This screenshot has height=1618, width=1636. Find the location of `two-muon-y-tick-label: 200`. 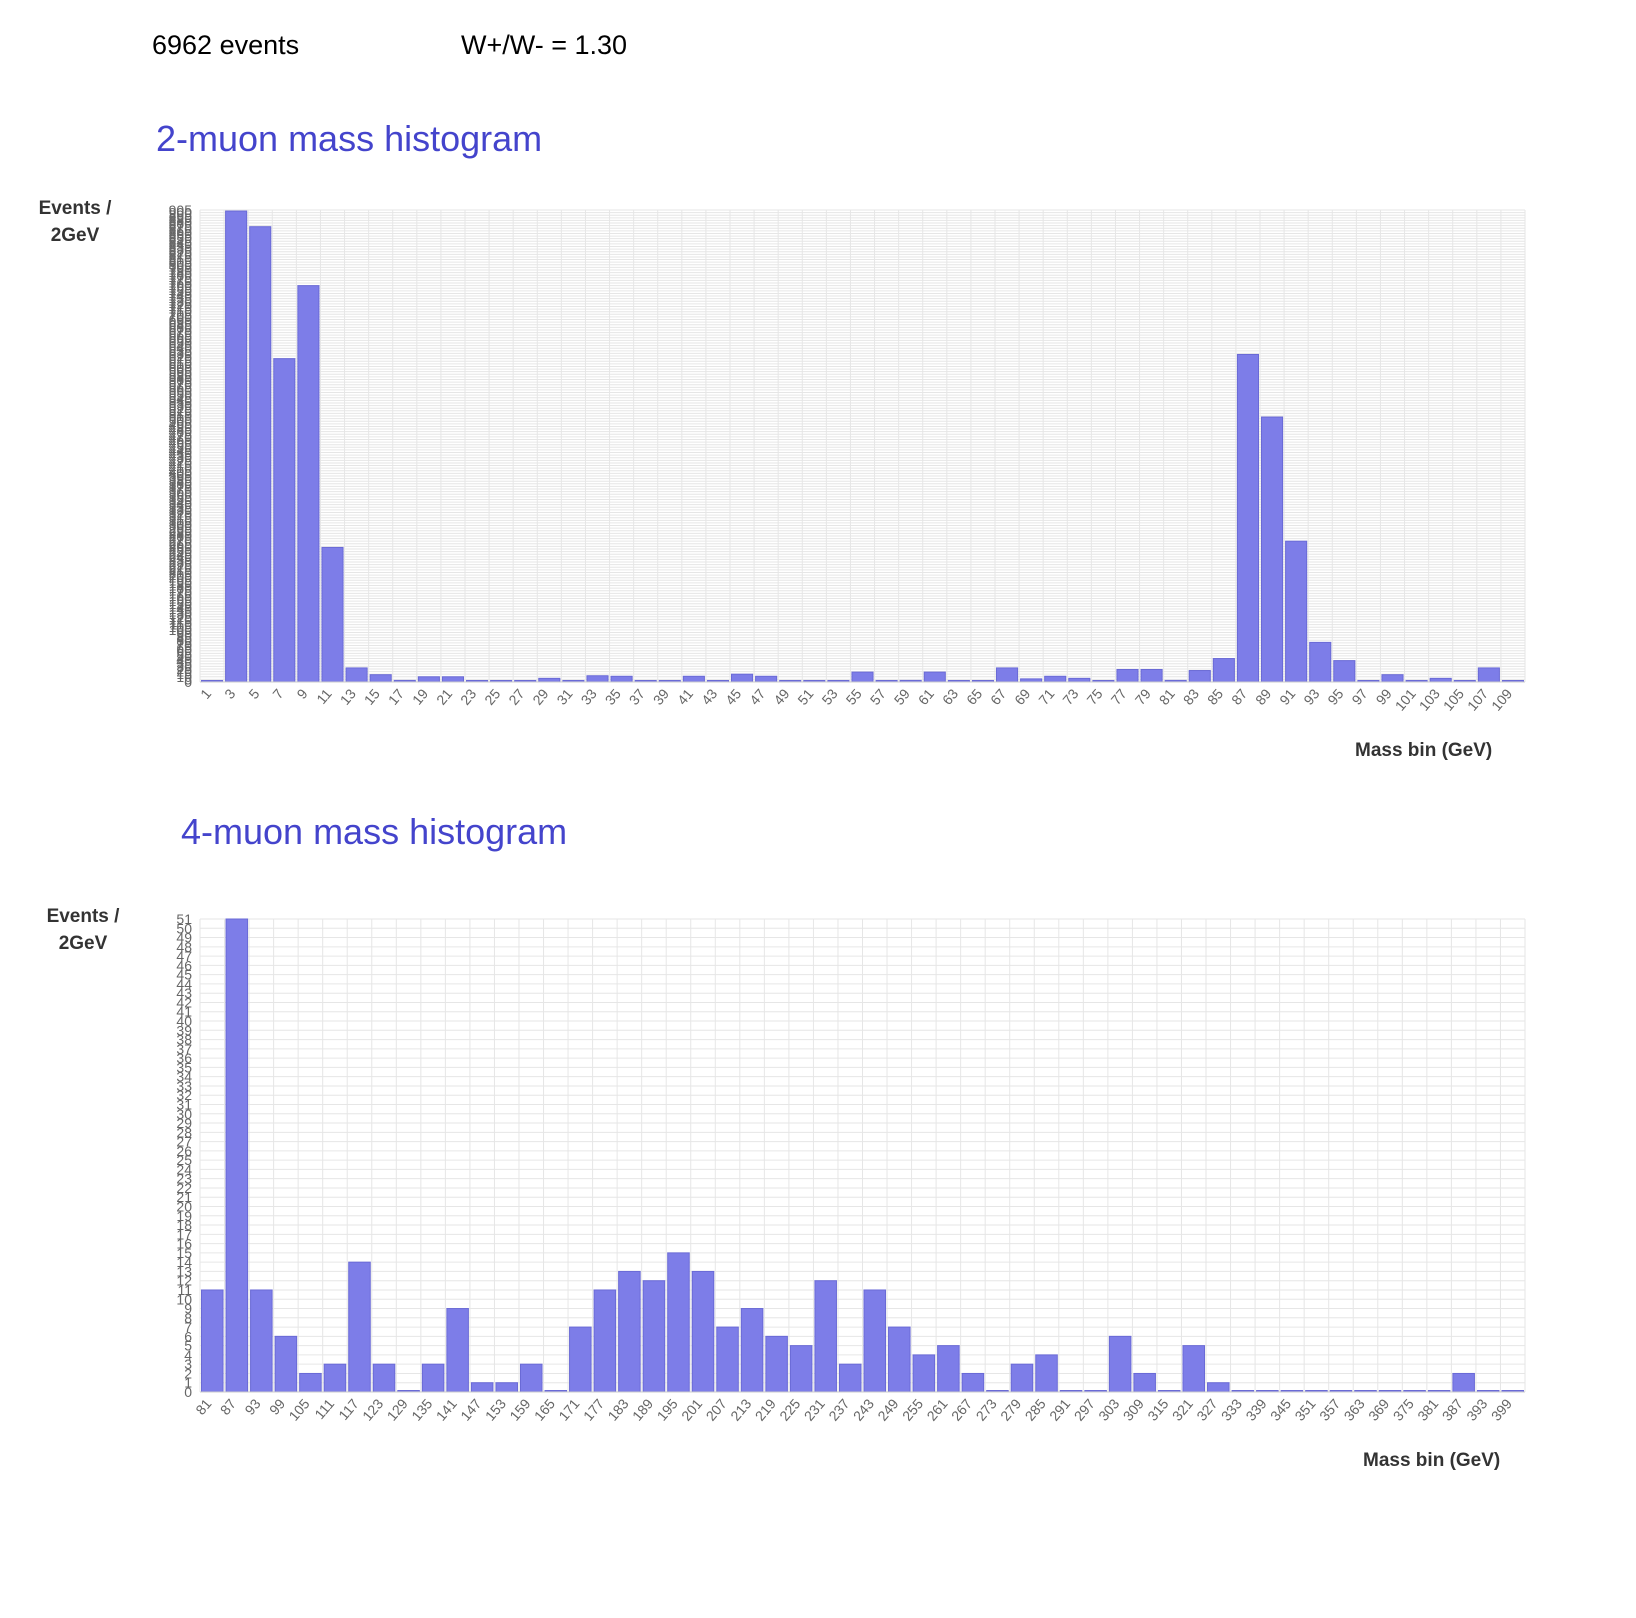

two-muon-y-tick-label: 200 is located at coordinates (181, 578).